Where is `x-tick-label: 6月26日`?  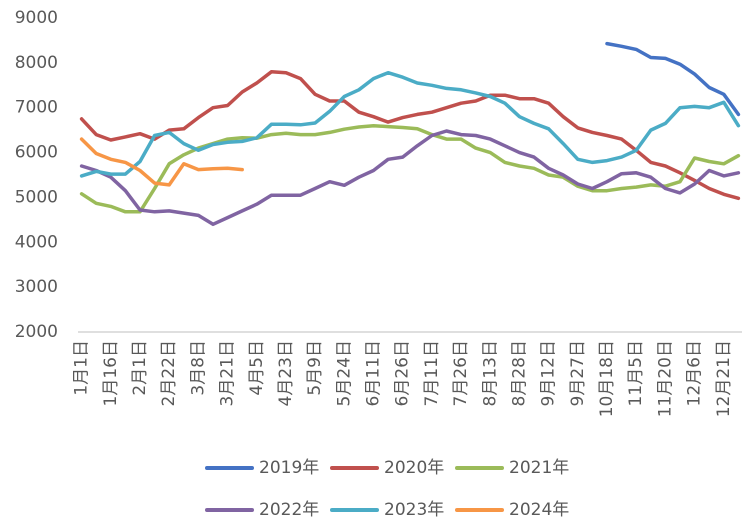
x-tick-label: 6月26日 is located at coordinates (403, 373).